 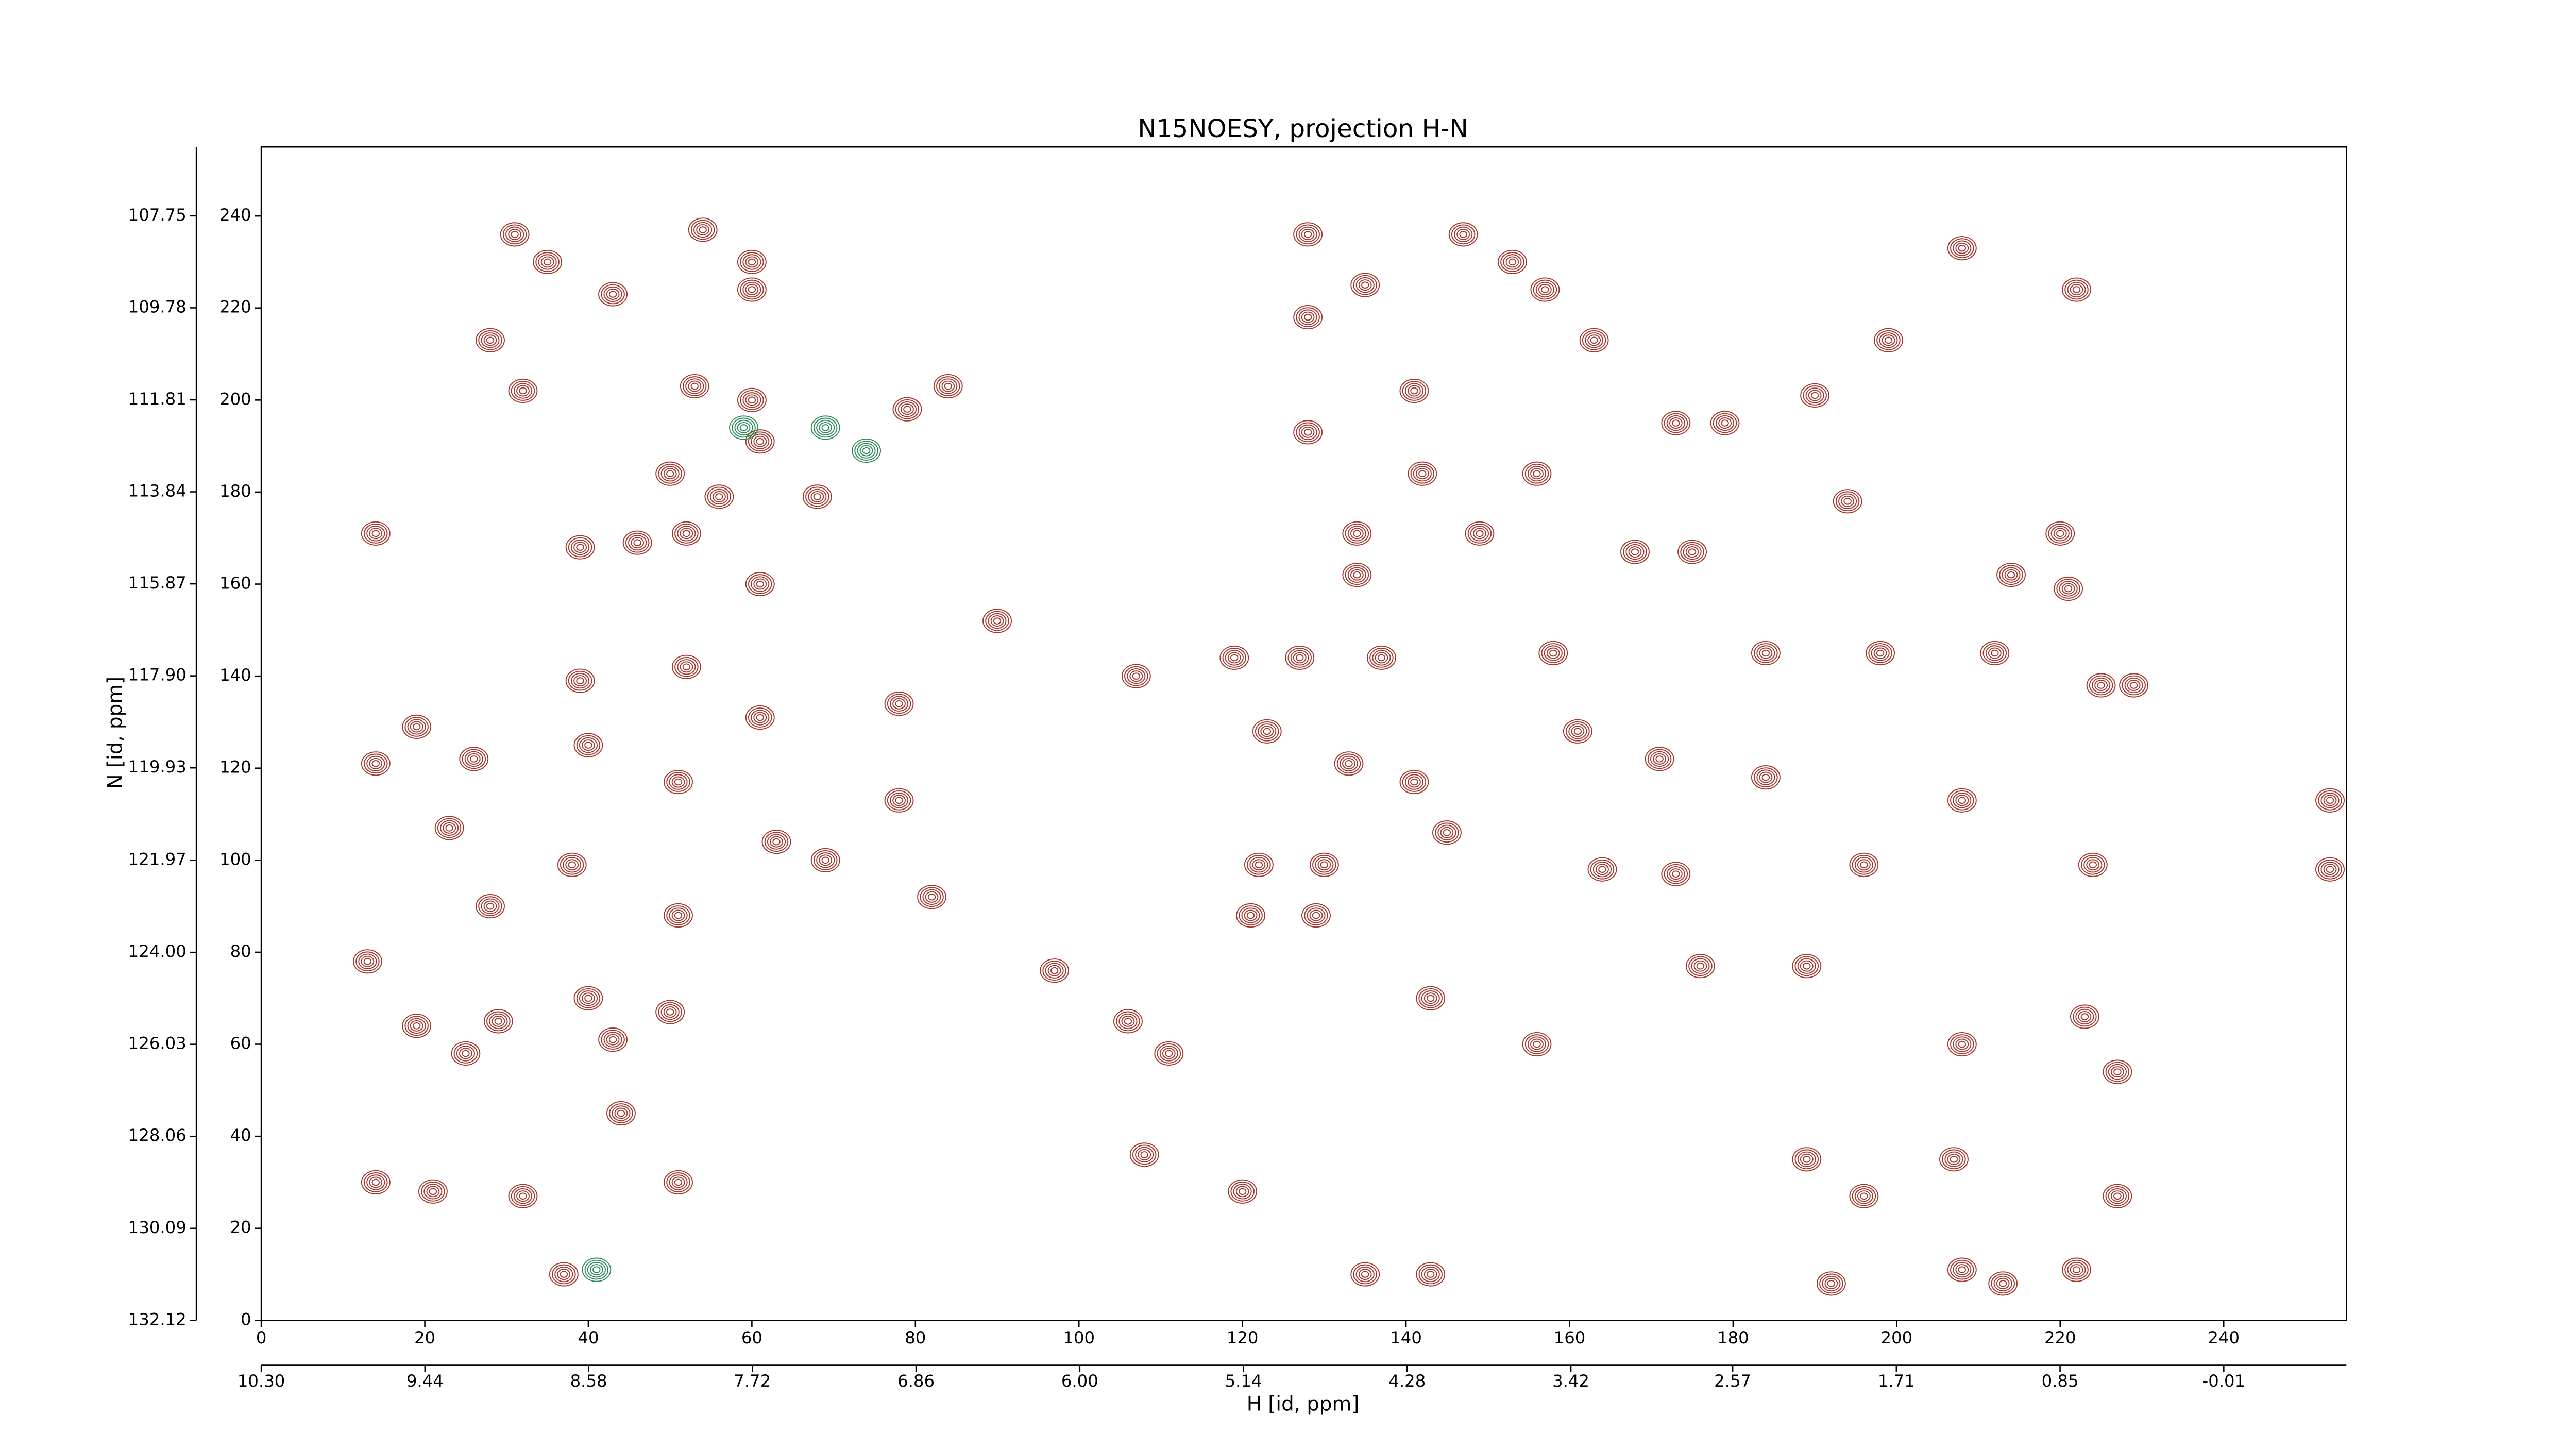 What do you see at coordinates (235, 767) in the screenshot?
I see `y-tick-label: 120` at bounding box center [235, 767].